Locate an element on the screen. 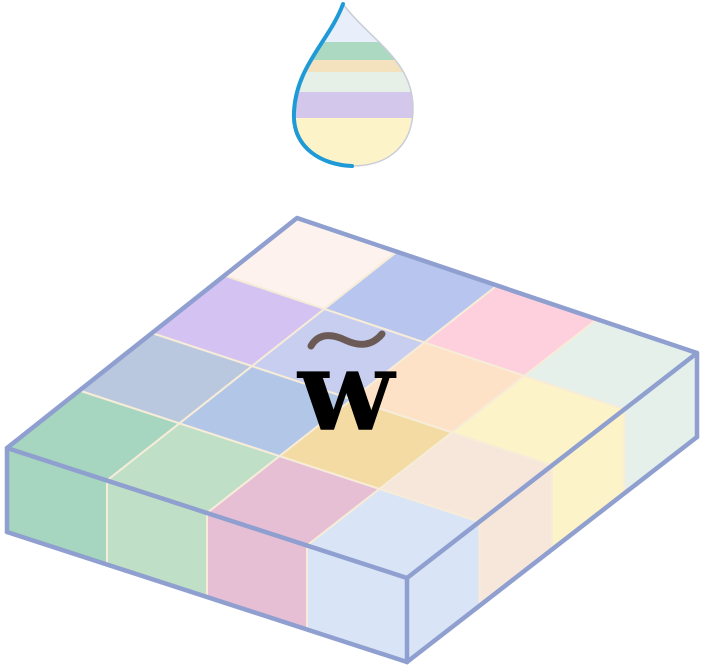 The width and height of the screenshot is (711, 669). edge-bottom-front is located at coordinates (207, 597).